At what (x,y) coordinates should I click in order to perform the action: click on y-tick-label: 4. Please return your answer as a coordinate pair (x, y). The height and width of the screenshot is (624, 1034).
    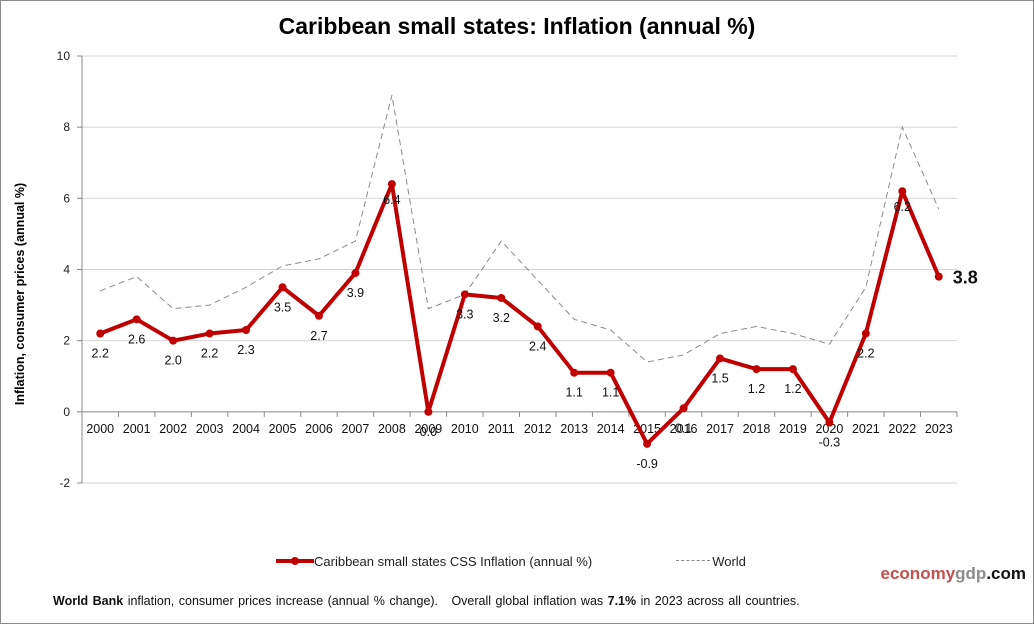
    Looking at the image, I should click on (66, 270).